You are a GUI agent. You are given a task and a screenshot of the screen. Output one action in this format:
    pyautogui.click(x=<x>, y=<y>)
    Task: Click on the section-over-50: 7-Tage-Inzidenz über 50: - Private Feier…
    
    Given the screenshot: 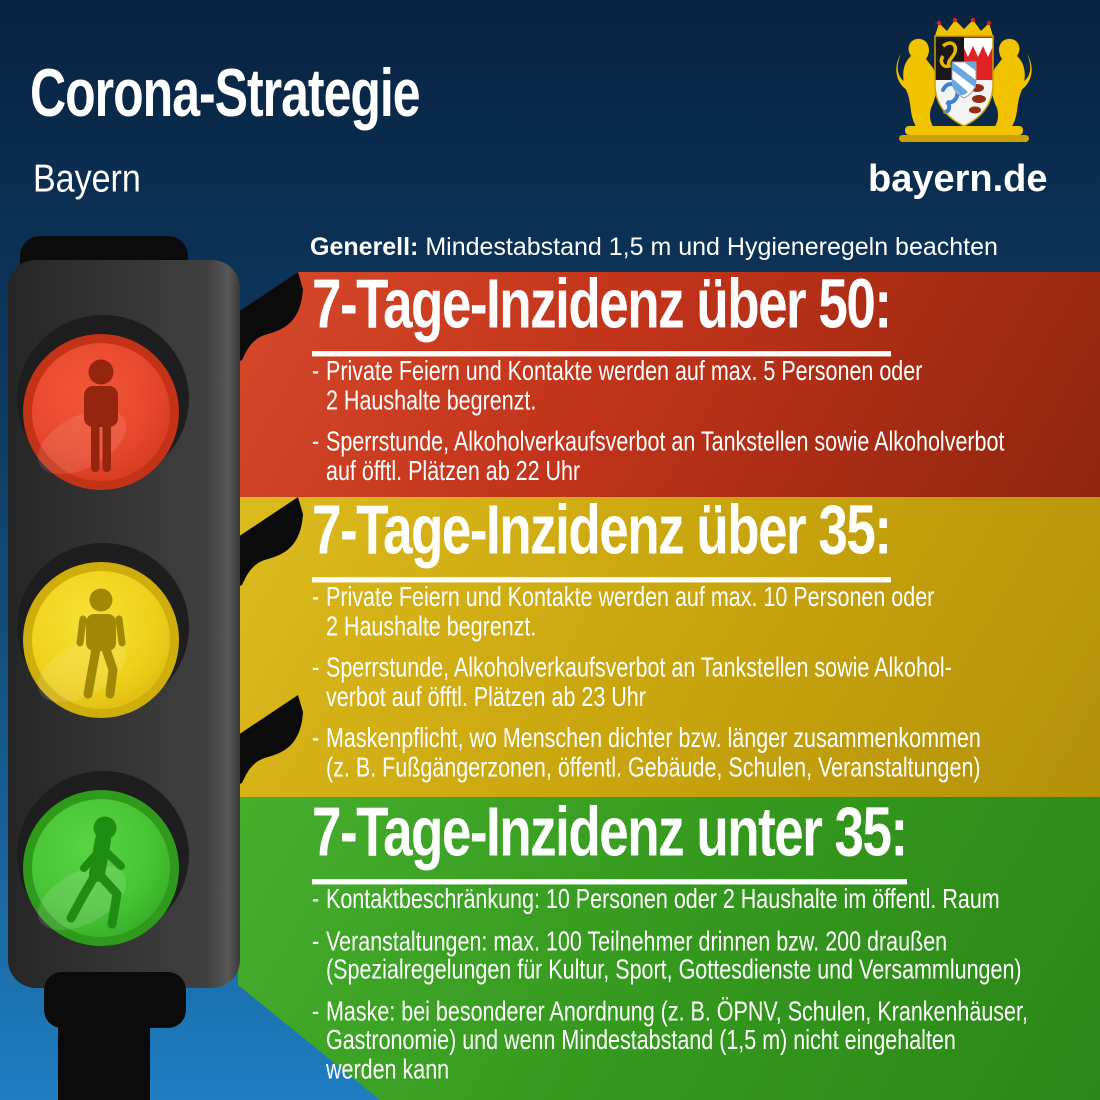 What is the action you would take?
    pyautogui.click(x=706, y=376)
    